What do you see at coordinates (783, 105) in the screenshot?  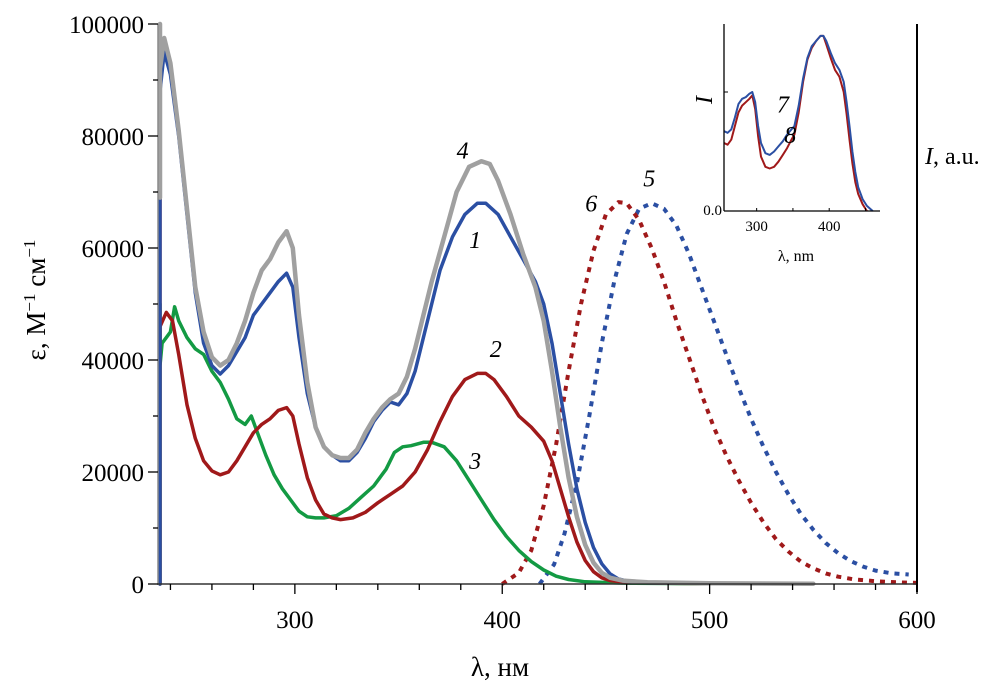 I see `inset-curve-label-7: 7` at bounding box center [783, 105].